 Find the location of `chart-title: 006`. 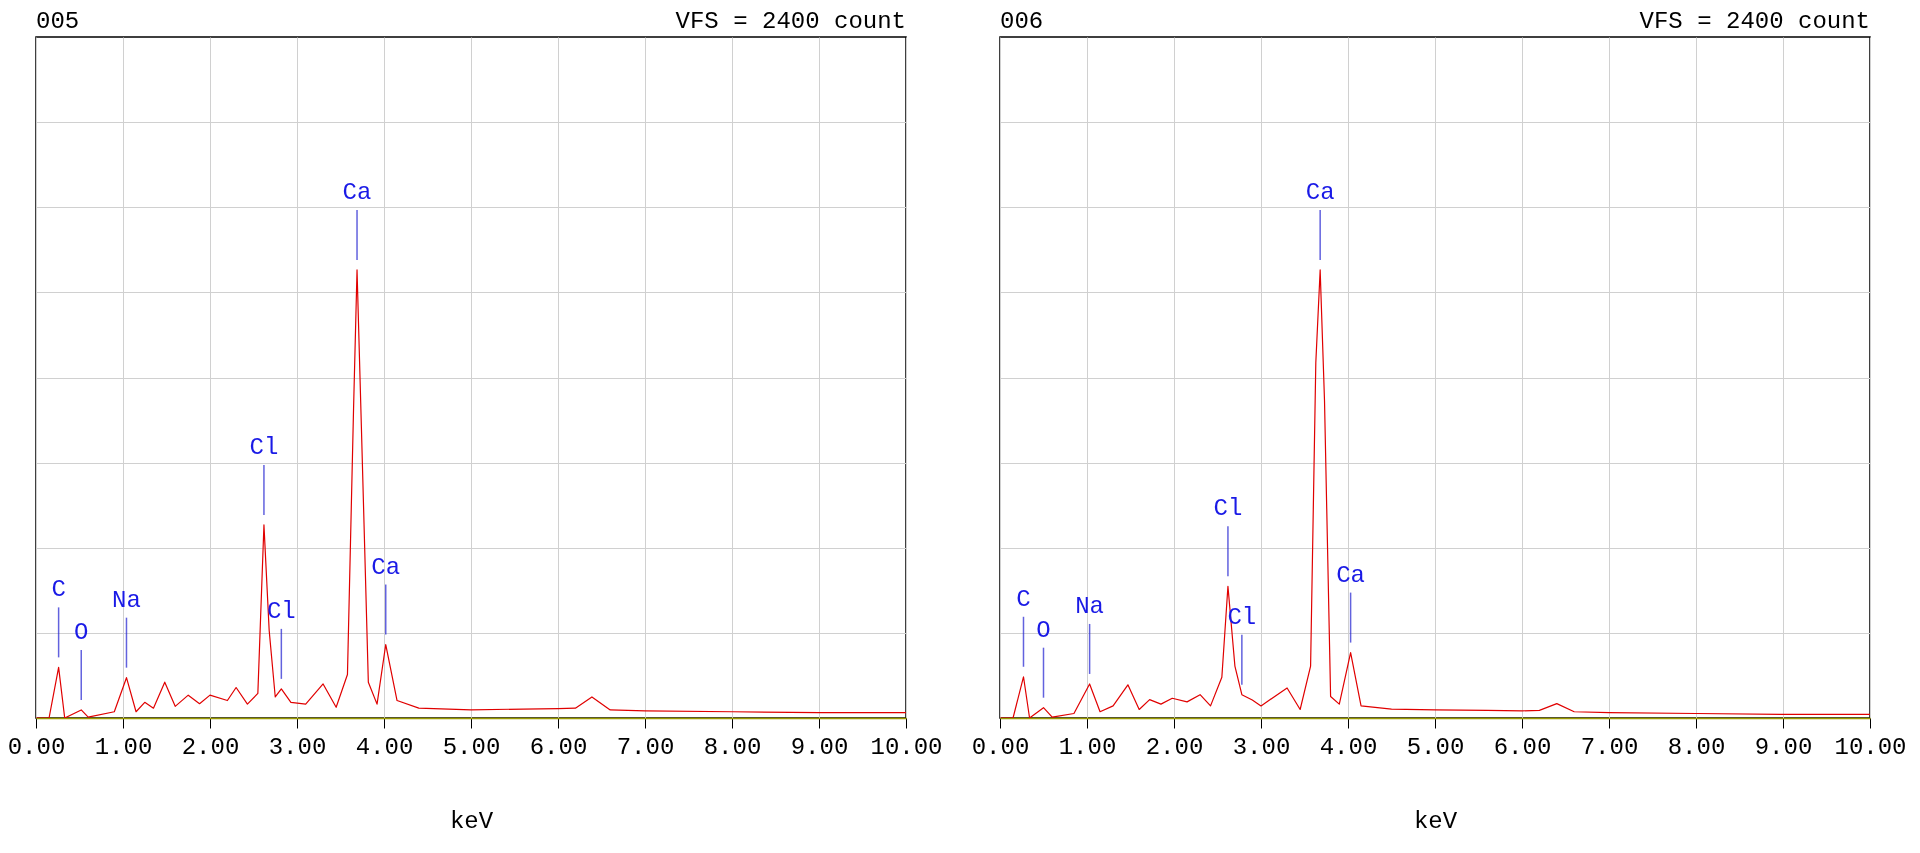

chart-title: 006 is located at coordinates (1022, 21).